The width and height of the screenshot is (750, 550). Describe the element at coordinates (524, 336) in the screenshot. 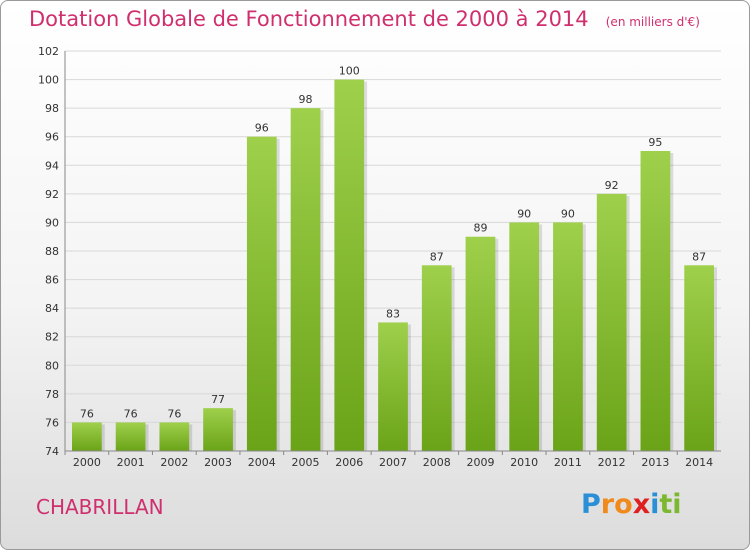

I see `bar-2010` at that location.